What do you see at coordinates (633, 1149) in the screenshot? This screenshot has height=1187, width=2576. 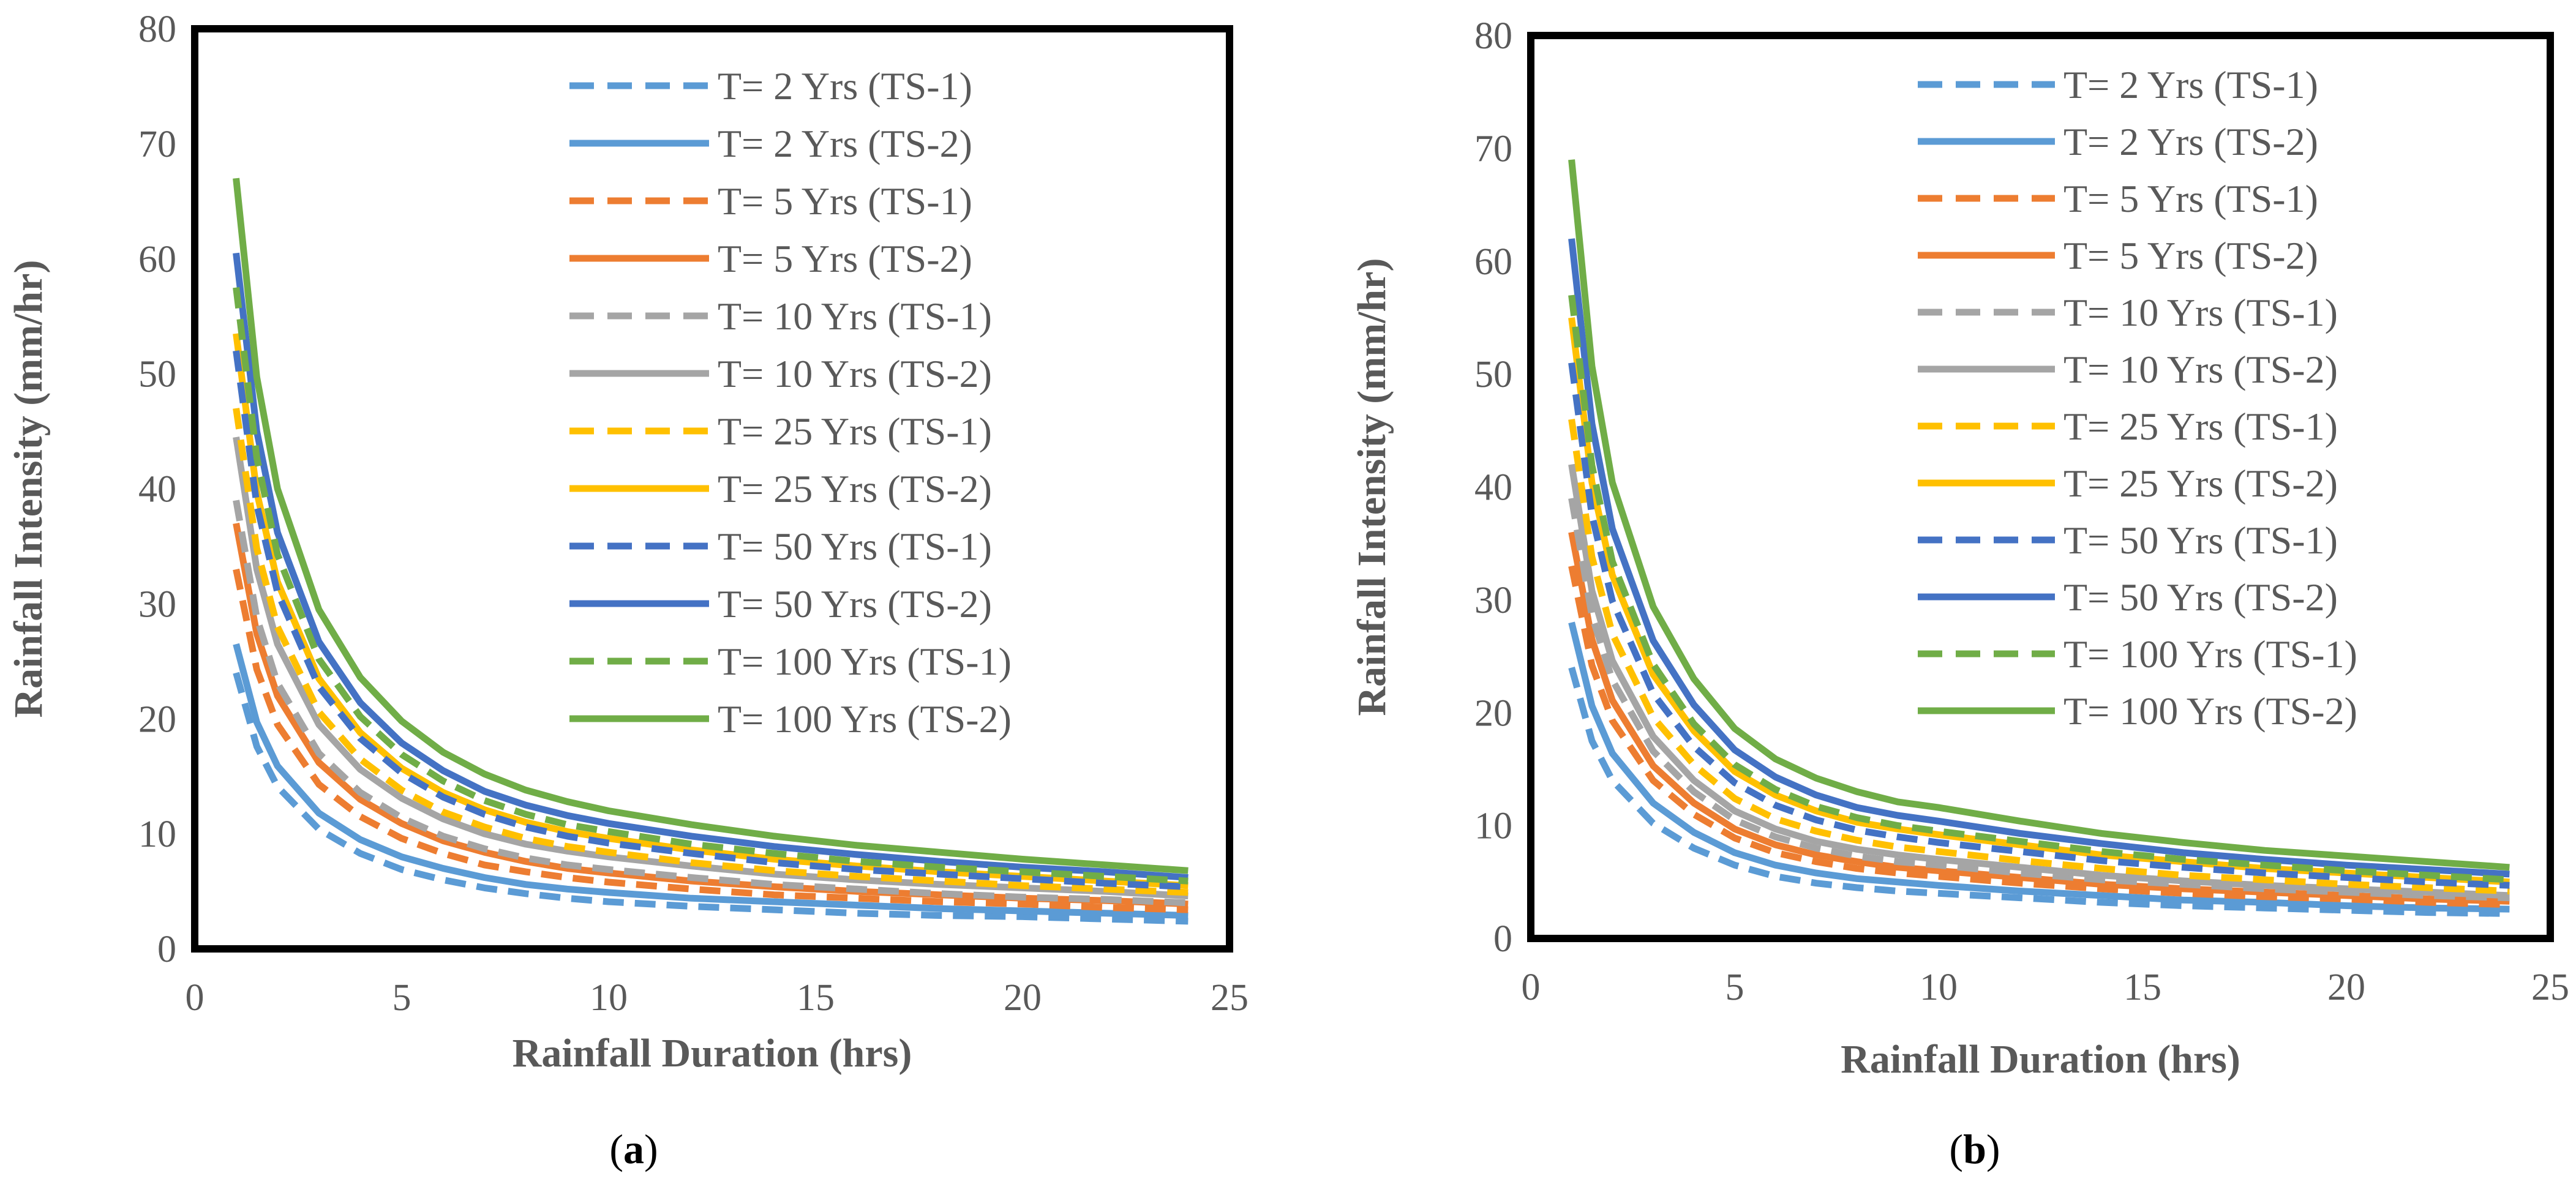 I see `panel-a-label: (a)` at bounding box center [633, 1149].